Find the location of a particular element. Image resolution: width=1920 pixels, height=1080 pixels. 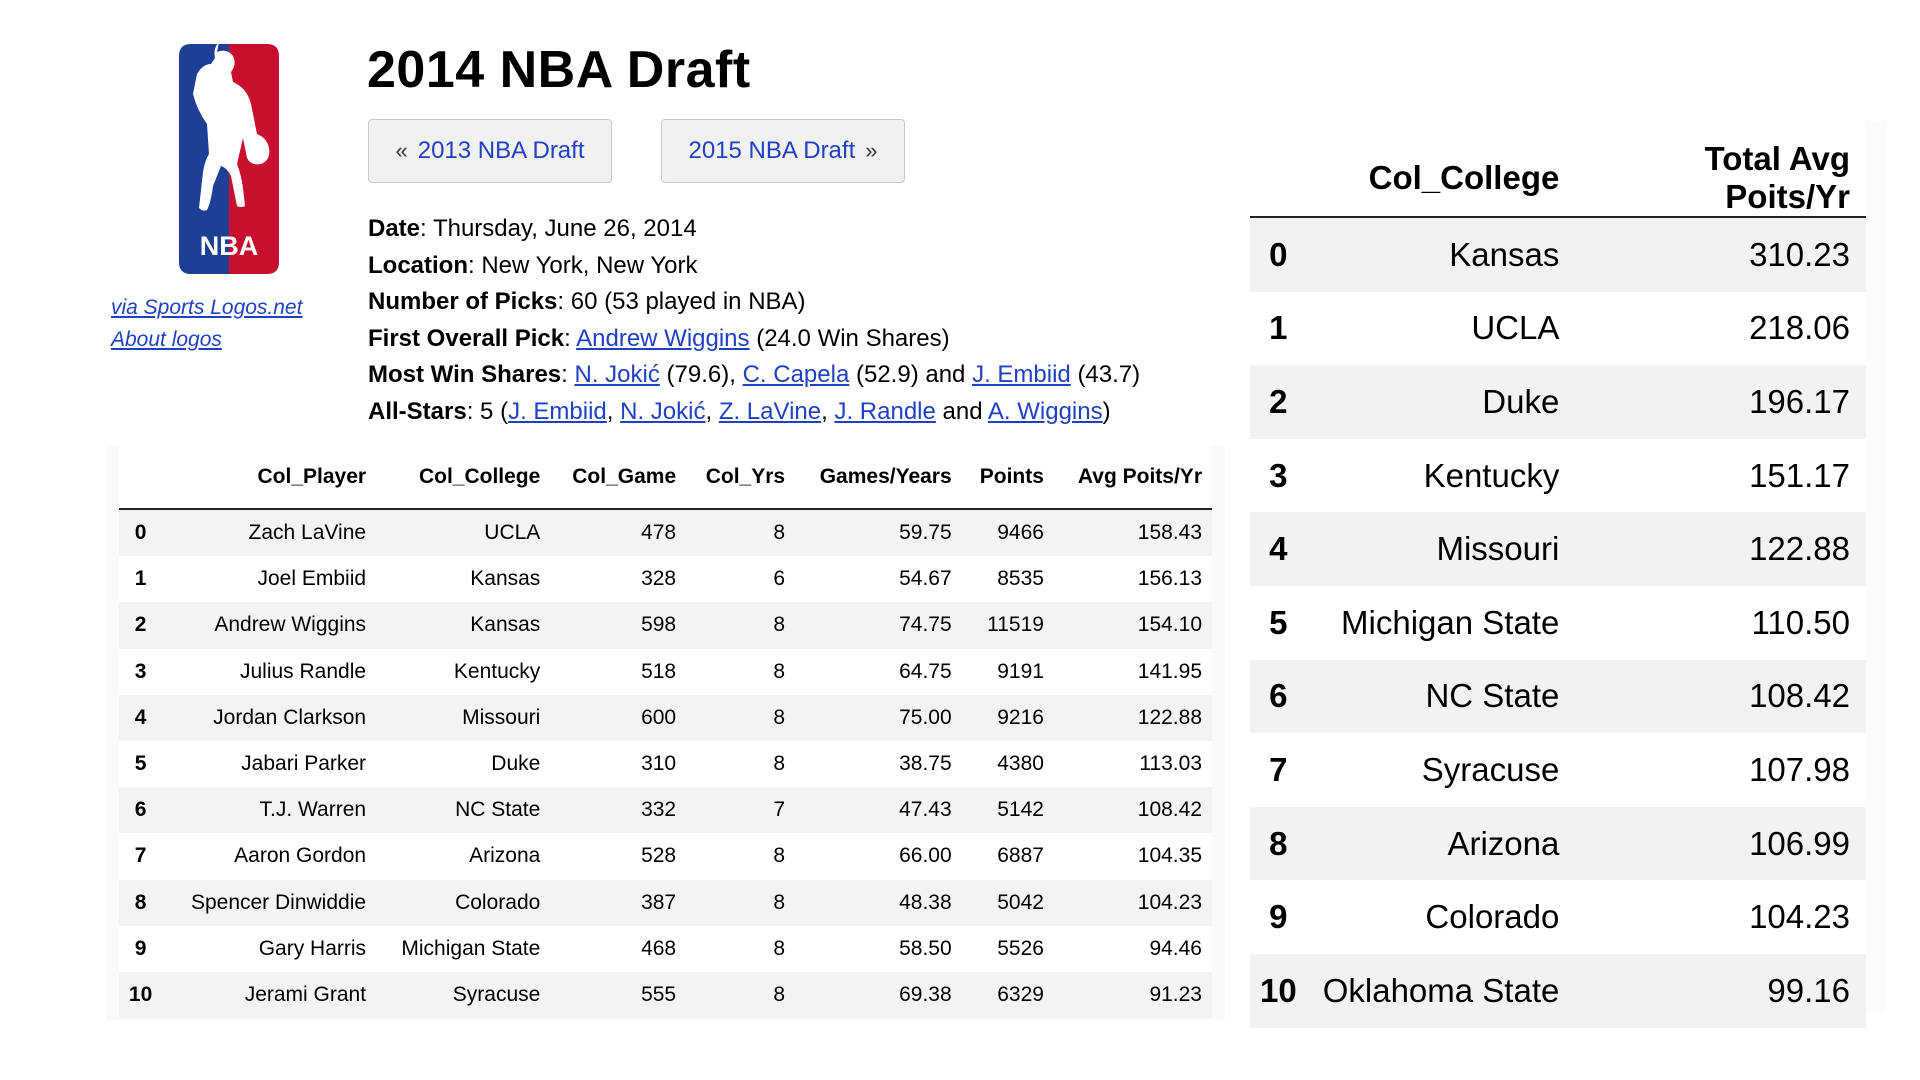

players-table-row: 6 T.J. Warren NC State 332 7 47.43 5142 108.42 is located at coordinates (665, 810).